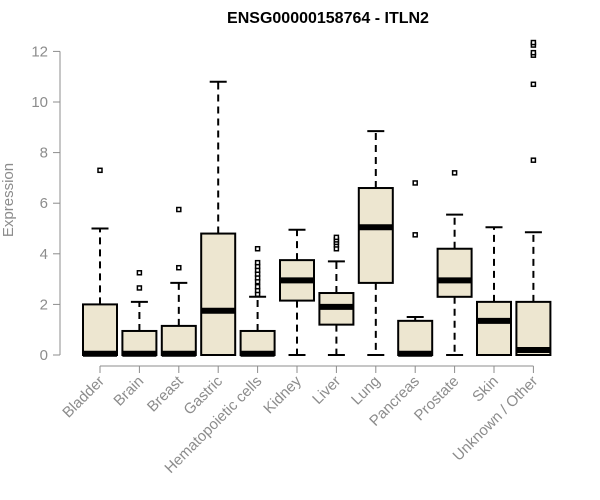 The height and width of the screenshot is (500, 600). Describe the element at coordinates (44, 254) in the screenshot. I see `y-tick-label: 4` at that location.